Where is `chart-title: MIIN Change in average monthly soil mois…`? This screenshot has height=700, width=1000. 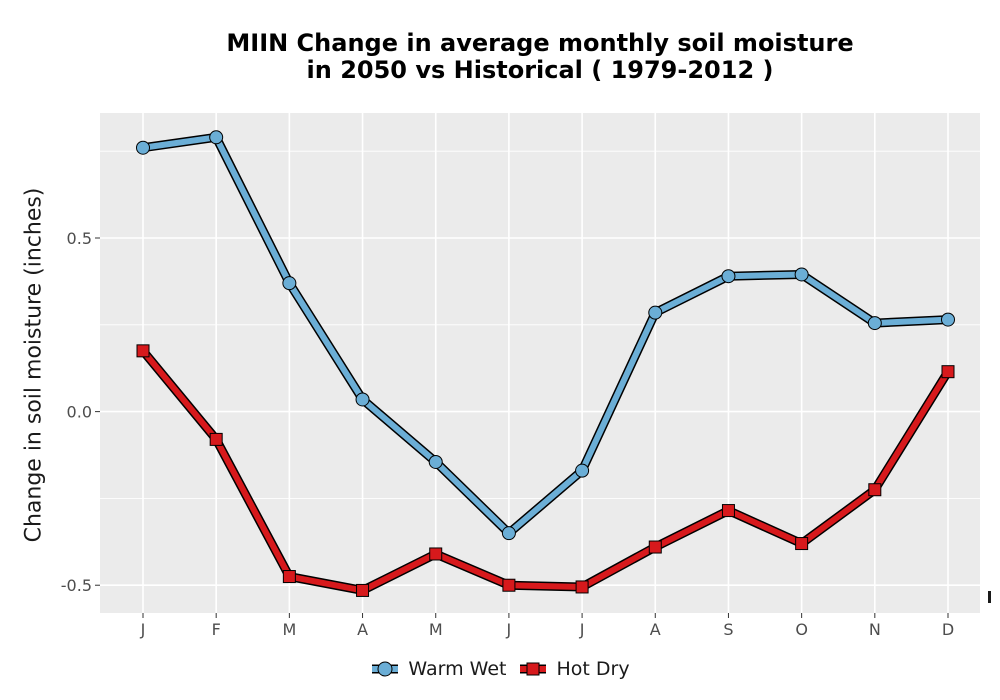 chart-title: MIIN Change in average monthly soil mois… is located at coordinates (540, 57).